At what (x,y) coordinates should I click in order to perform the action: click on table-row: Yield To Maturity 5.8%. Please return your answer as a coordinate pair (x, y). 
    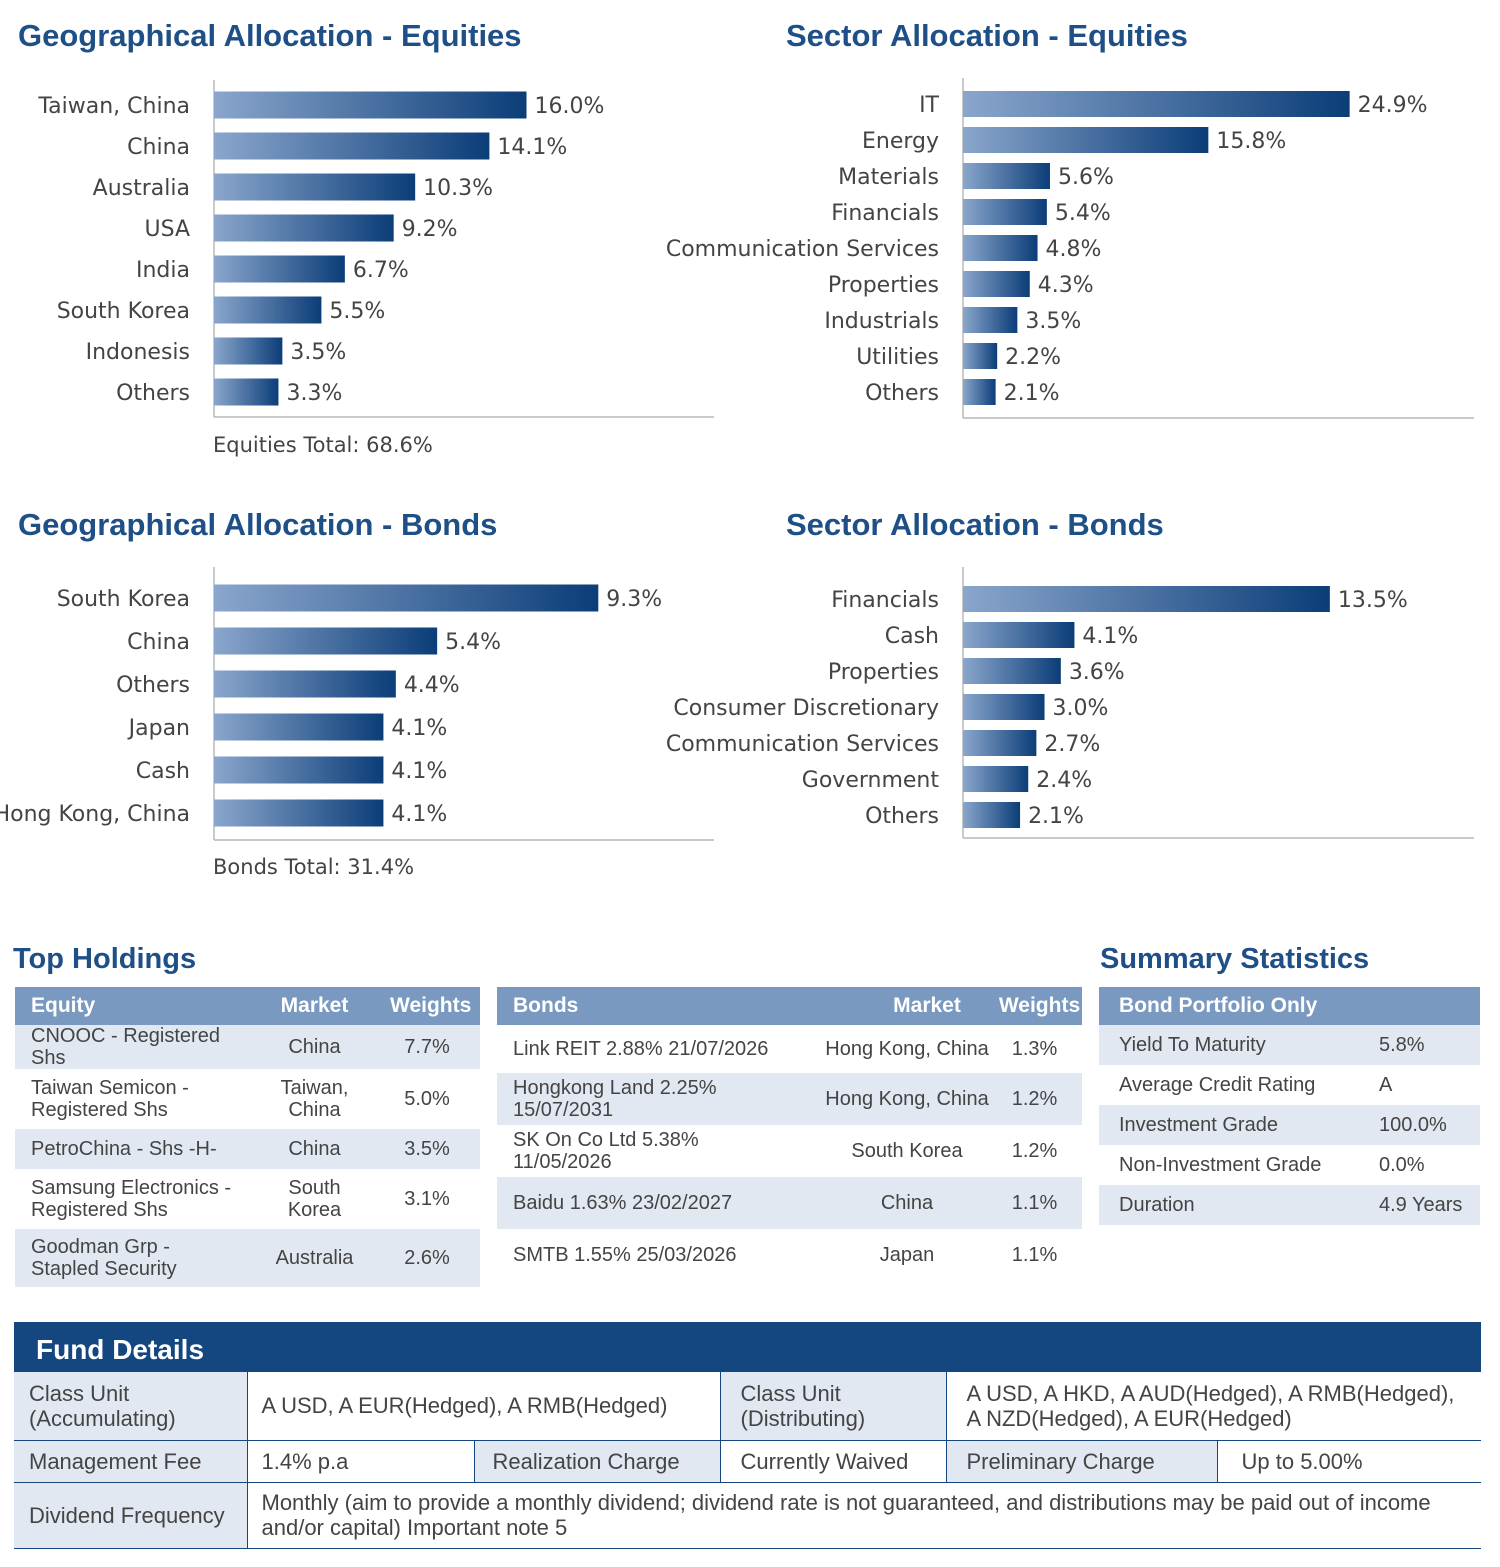
    Looking at the image, I should click on (1289, 1045).